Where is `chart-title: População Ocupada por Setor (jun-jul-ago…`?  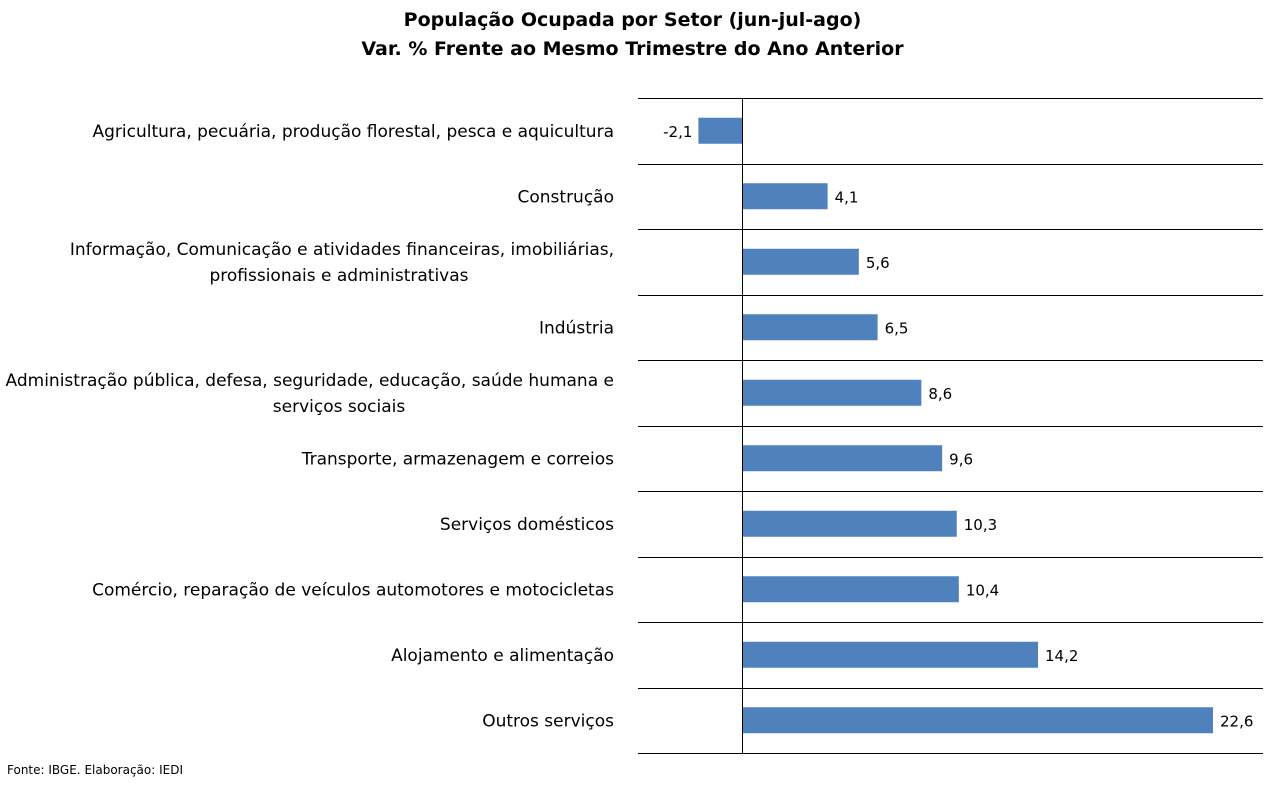
chart-title: População Ocupada por Setor (jun-jul-ago… is located at coordinates (632, 20).